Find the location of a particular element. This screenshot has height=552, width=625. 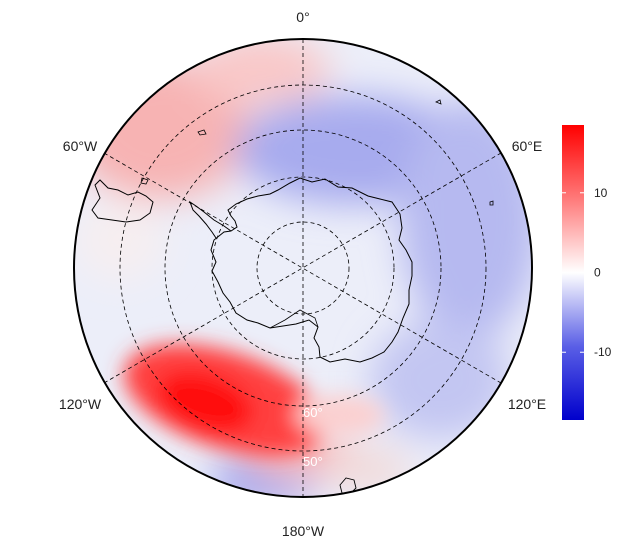

heard-island is located at coordinates (491, 203).